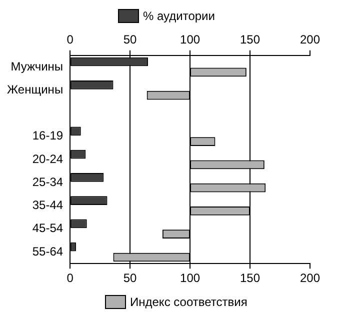 This screenshot has width=350, height=327. I want to click on x-tick-label: 100, so click(190, 39).